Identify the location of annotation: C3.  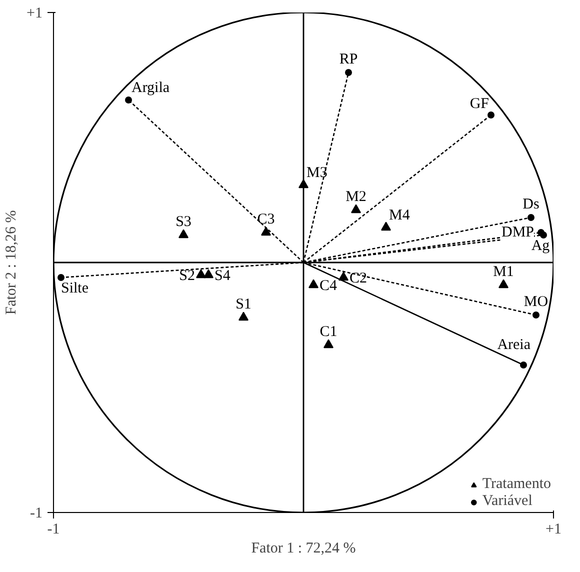
(266, 220).